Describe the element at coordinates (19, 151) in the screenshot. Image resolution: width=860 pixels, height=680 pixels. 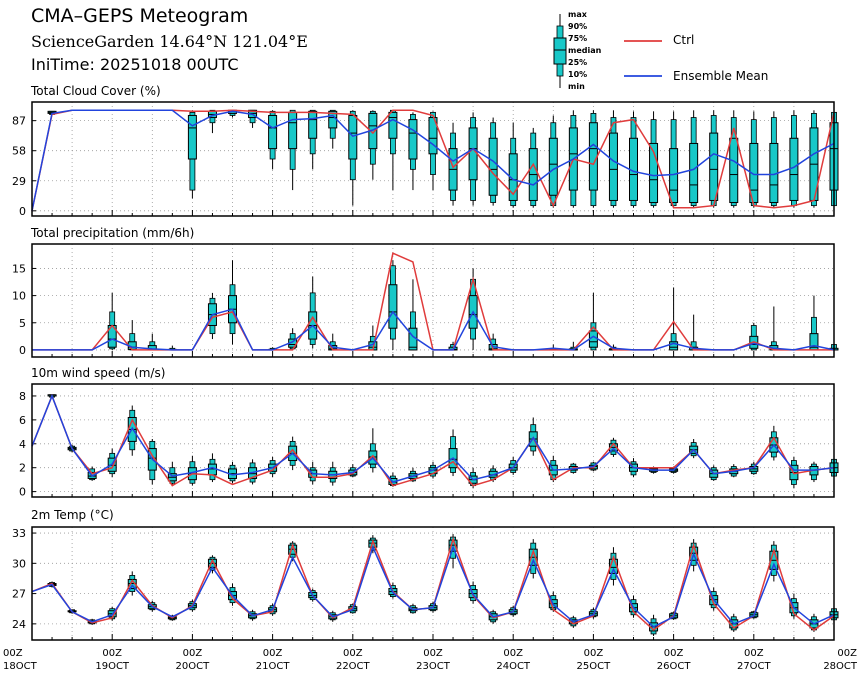
I see `cloud-ytick-label: 58` at that location.